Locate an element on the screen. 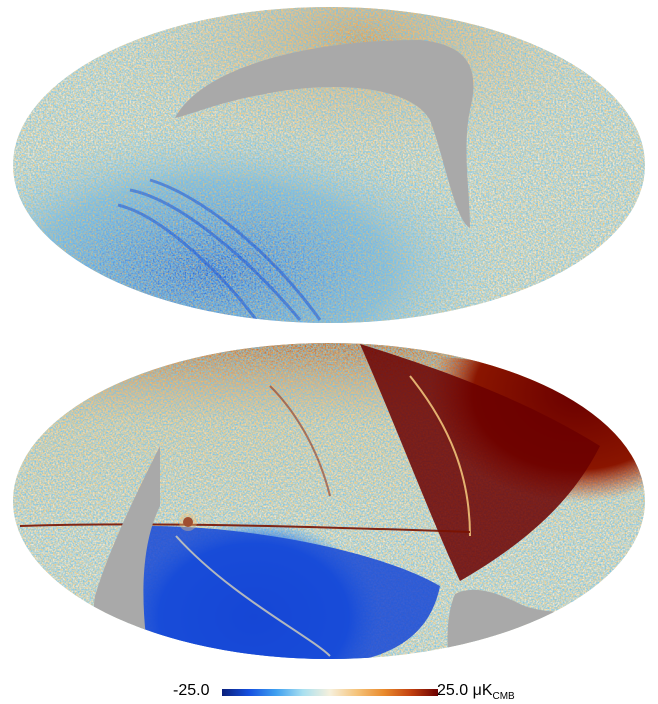 This screenshot has width=658, height=704. mask-region-bottom-left is located at coordinates (126, 552).